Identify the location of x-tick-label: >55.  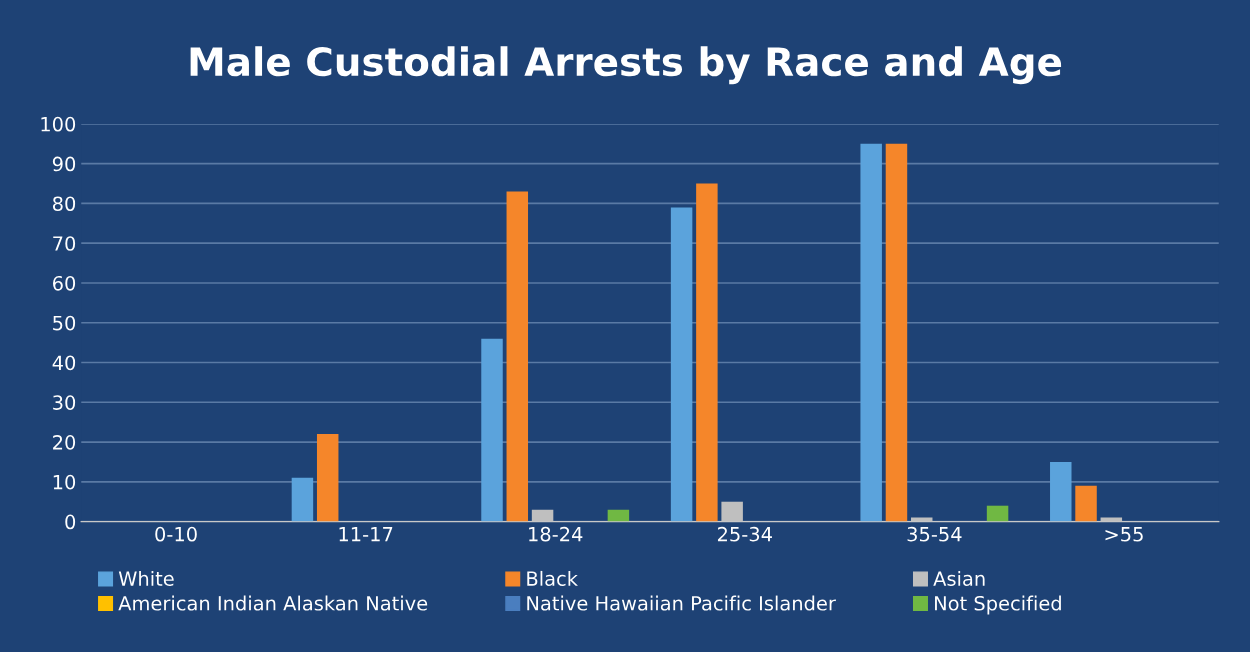
(1124, 534).